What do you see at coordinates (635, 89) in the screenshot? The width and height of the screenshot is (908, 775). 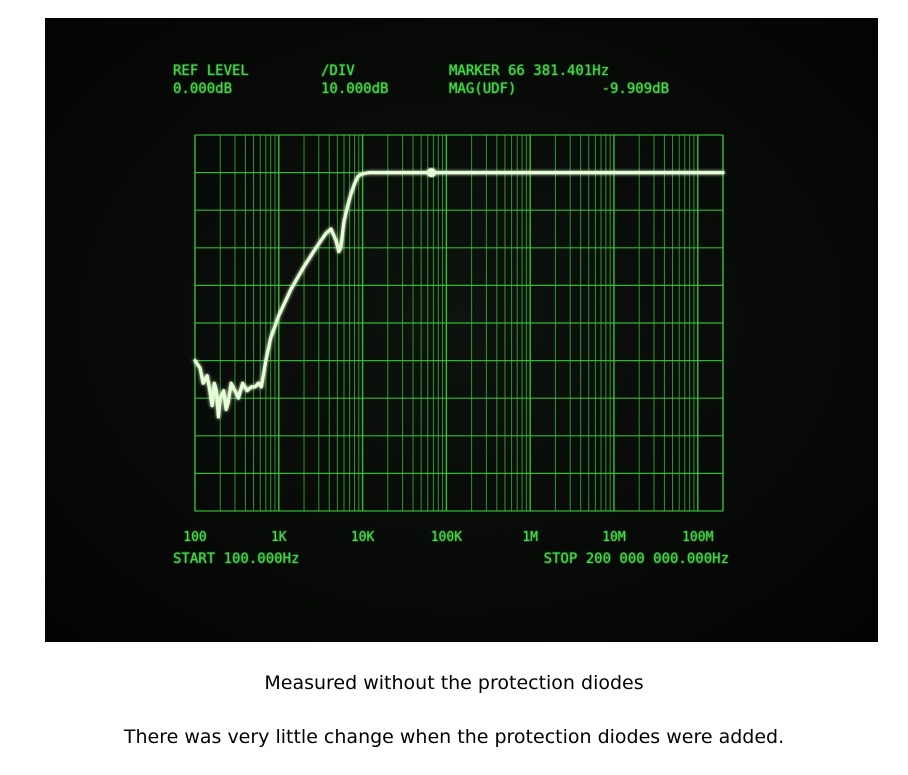 I see `marker-mag-value: -9.909dB` at bounding box center [635, 89].